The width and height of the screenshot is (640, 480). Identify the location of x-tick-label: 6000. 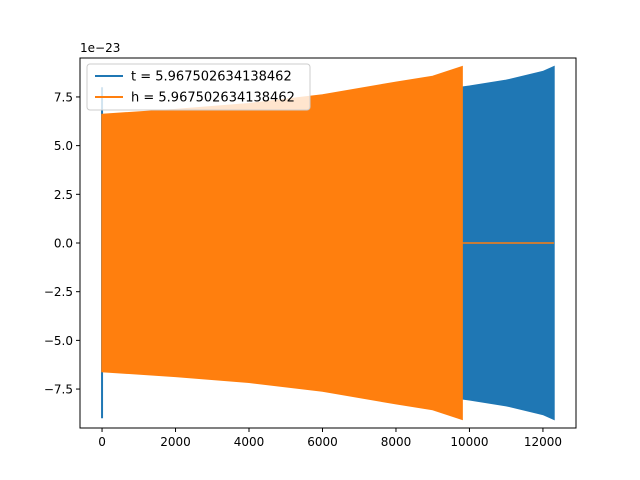
(322, 442).